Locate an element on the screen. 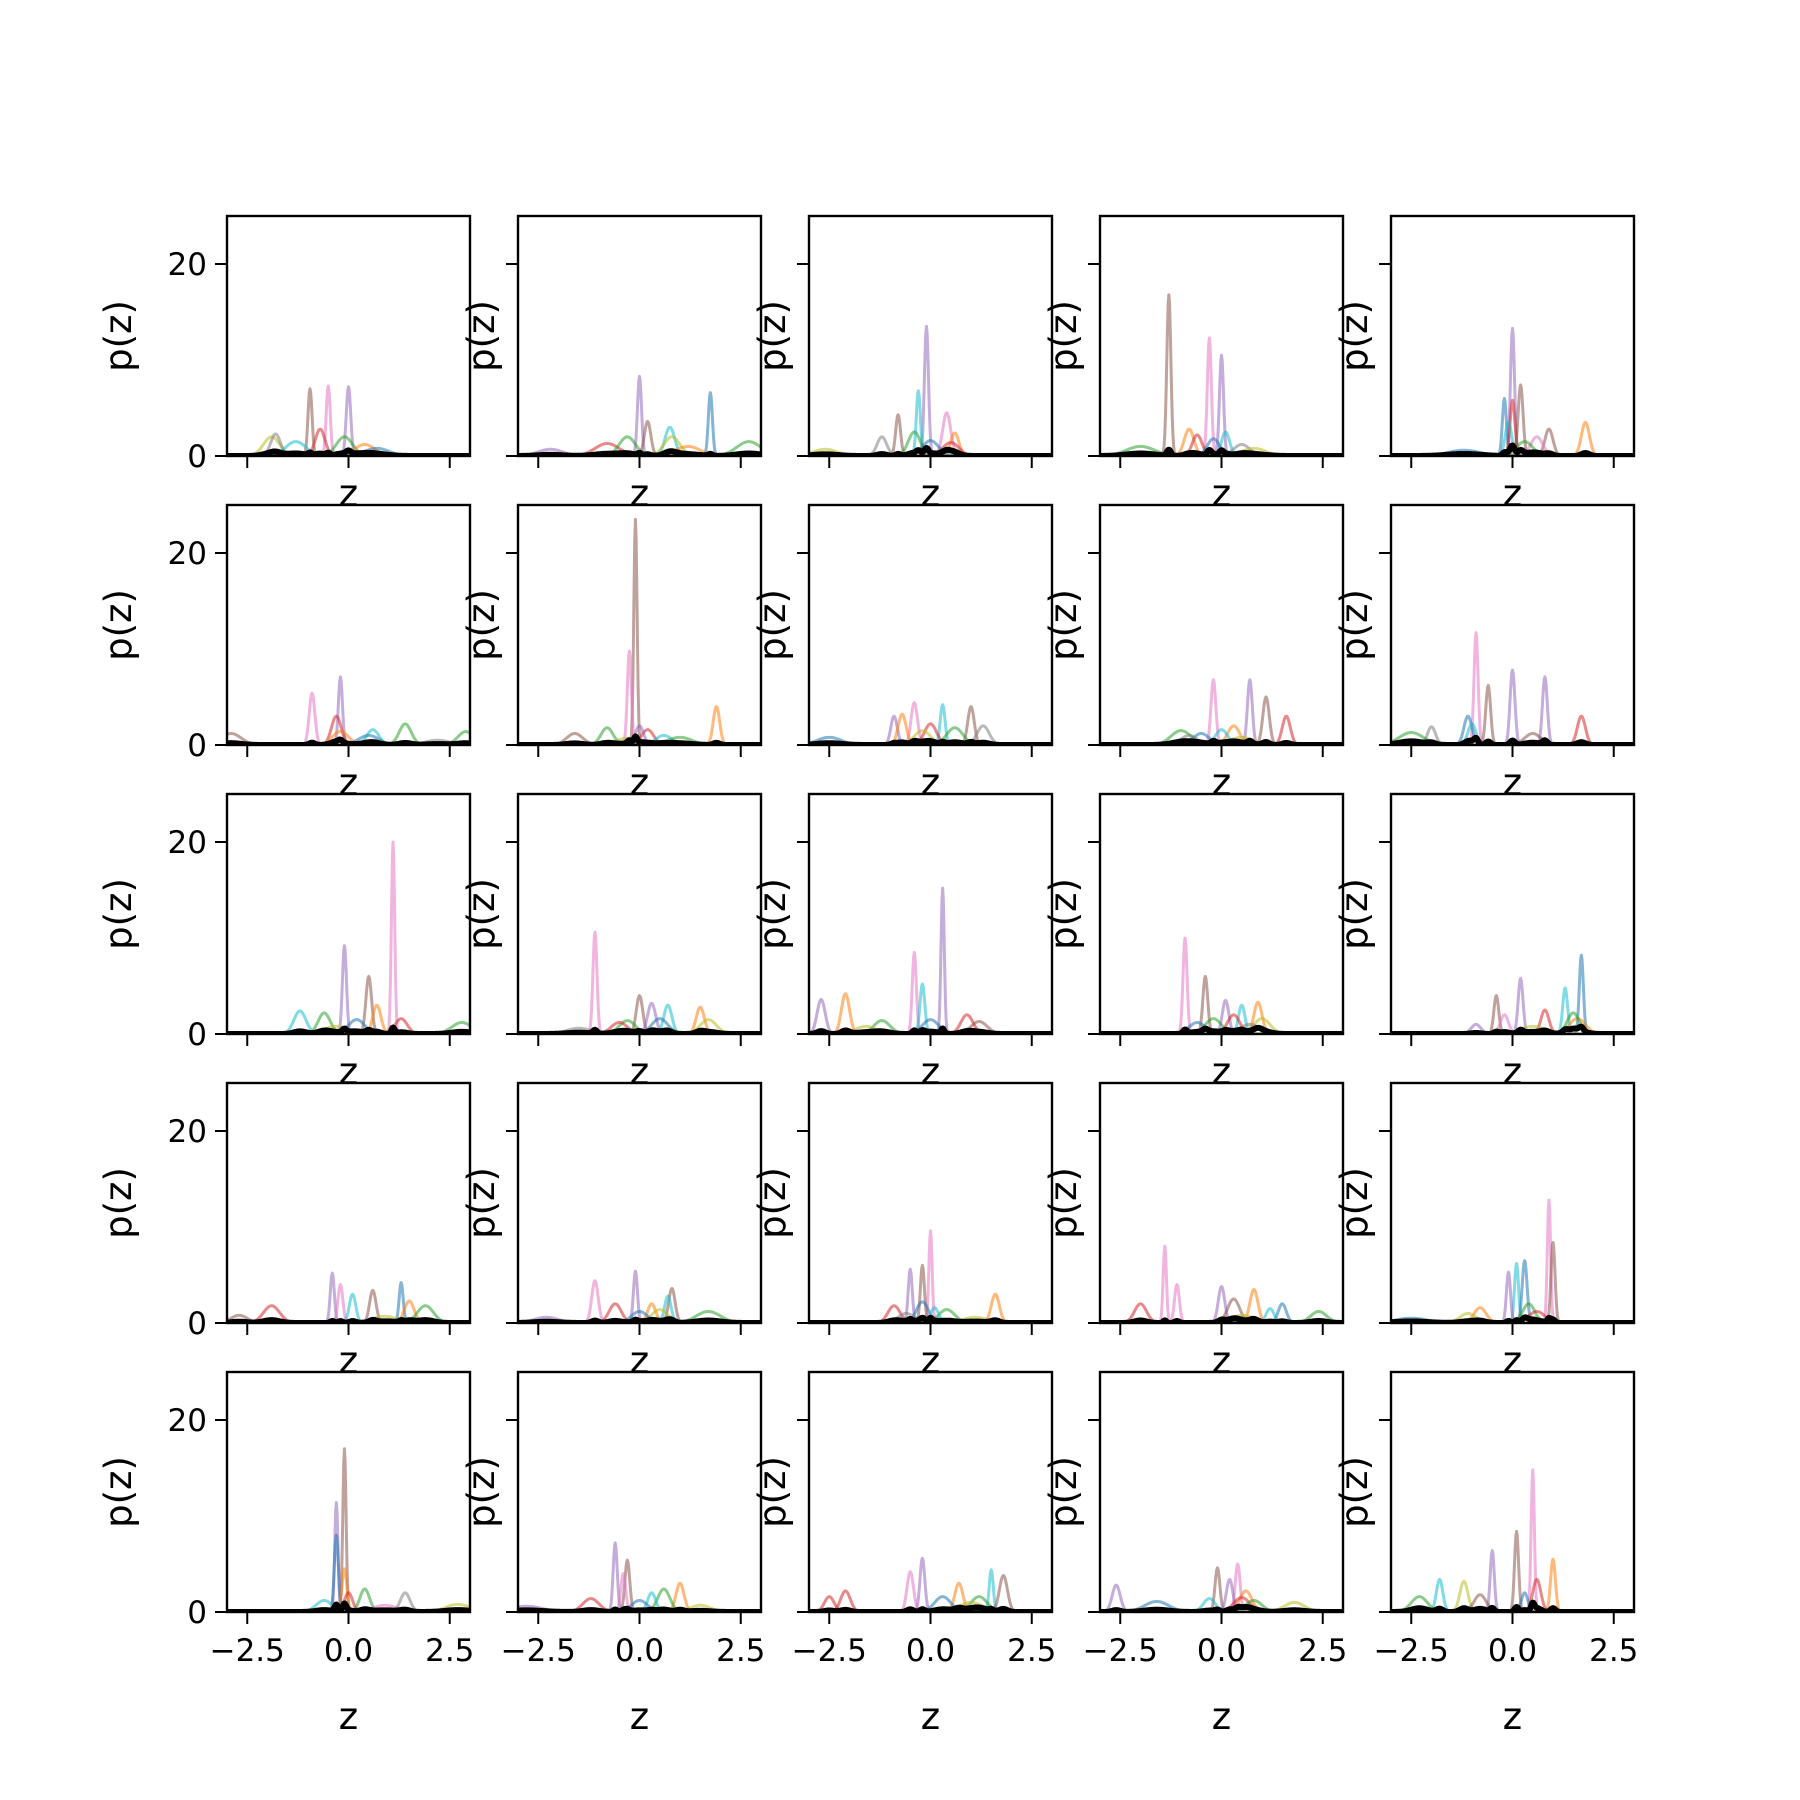 This screenshot has height=1800, width=1800. subplot-r0-c3: z p(z) is located at coordinates (1193, 364).